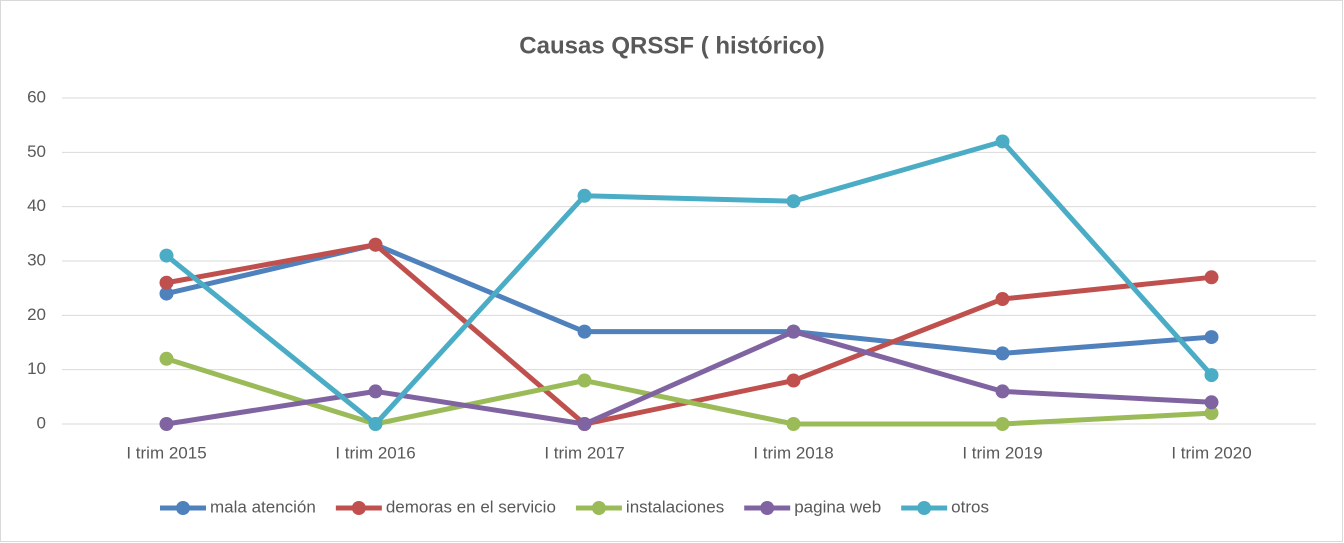 The height and width of the screenshot is (543, 1344). Describe the element at coordinates (263, 506) in the screenshot. I see `legend-label: mala atención` at that location.